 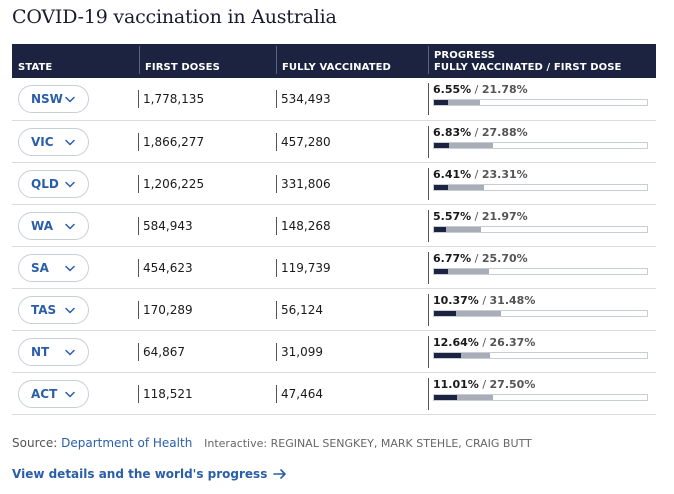 I want to click on table-row: QLD 1,206,225 331,806 6.41% / 23.31%, so click(x=334, y=183).